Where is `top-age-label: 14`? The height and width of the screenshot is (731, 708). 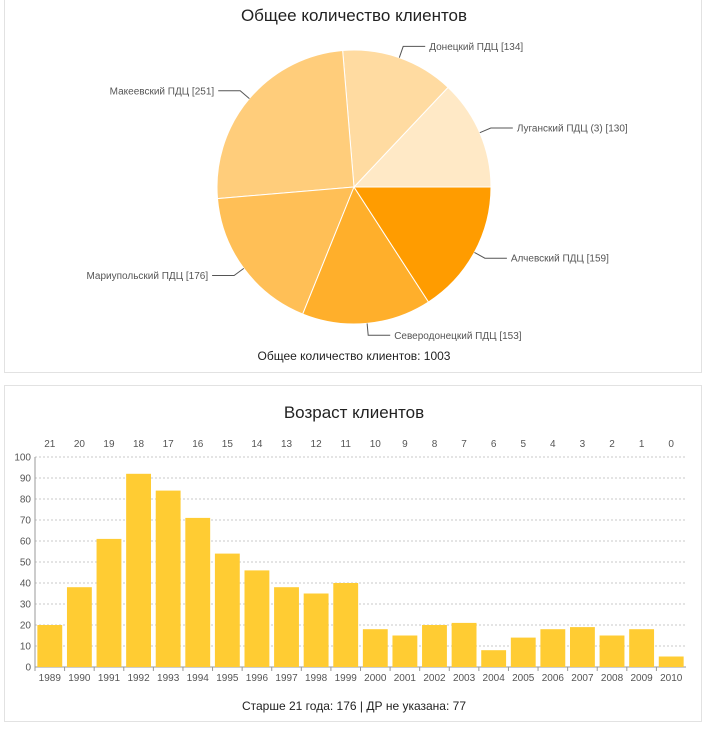 top-age-label: 14 is located at coordinates (257, 444).